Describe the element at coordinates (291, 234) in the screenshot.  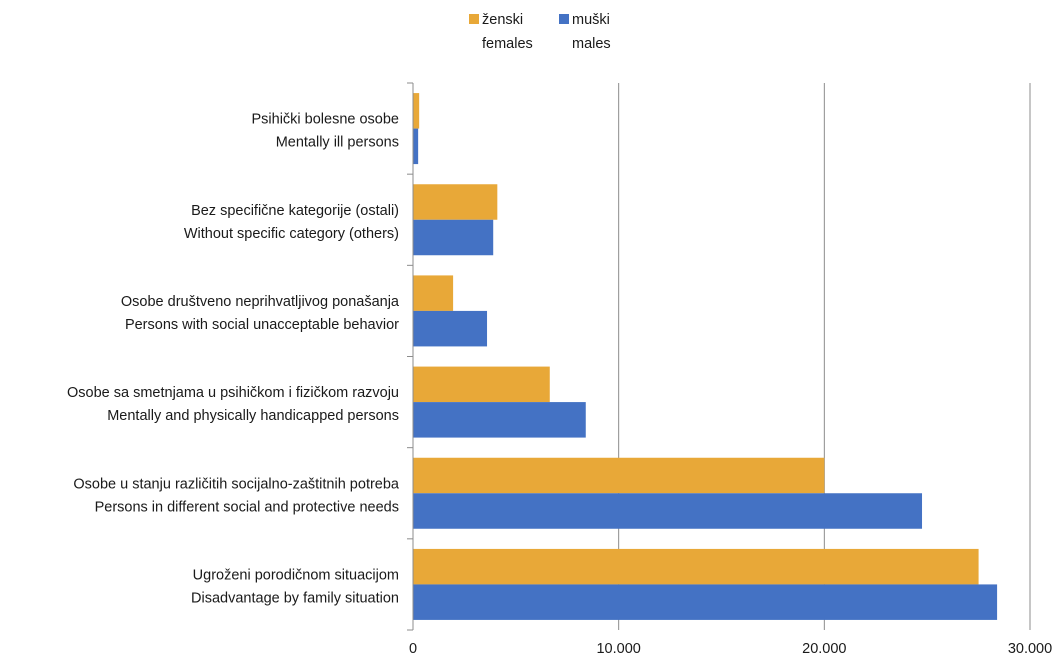
I see `category-label-1-line2: Without specific category (others)` at that location.